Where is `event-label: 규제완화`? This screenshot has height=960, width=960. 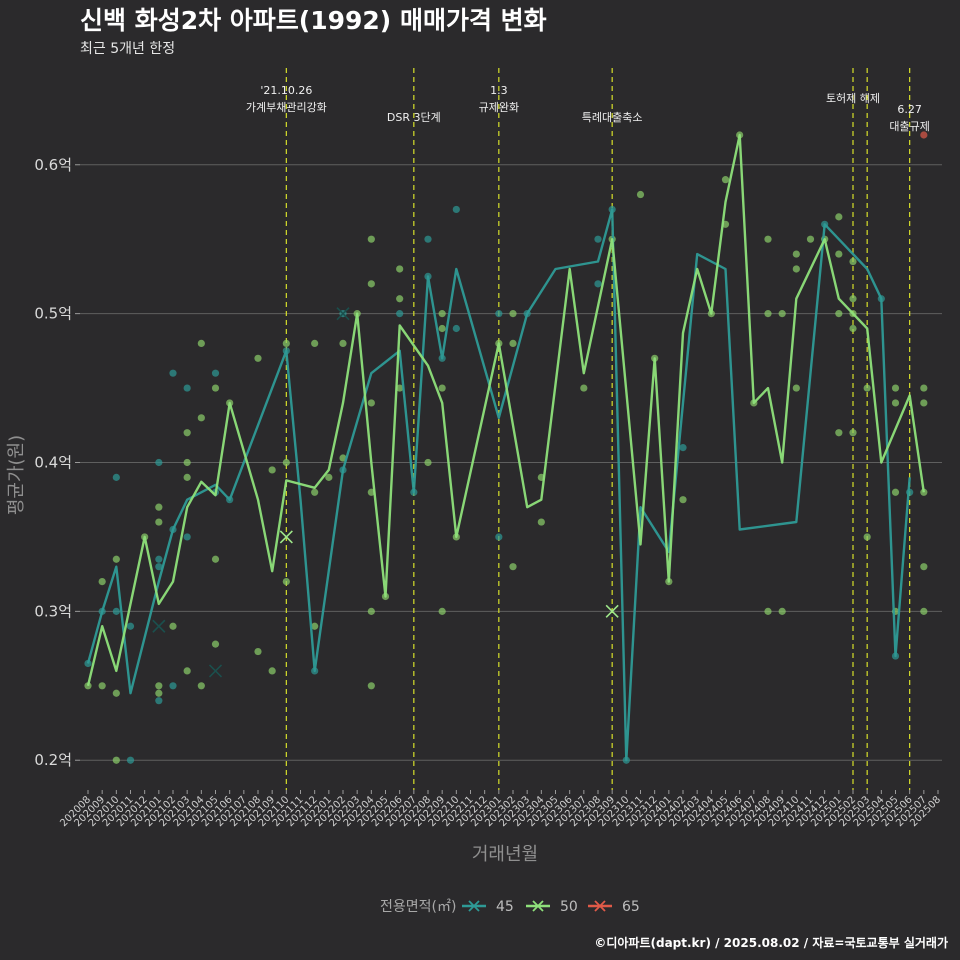
event-label: 규제완화 is located at coordinates (499, 107).